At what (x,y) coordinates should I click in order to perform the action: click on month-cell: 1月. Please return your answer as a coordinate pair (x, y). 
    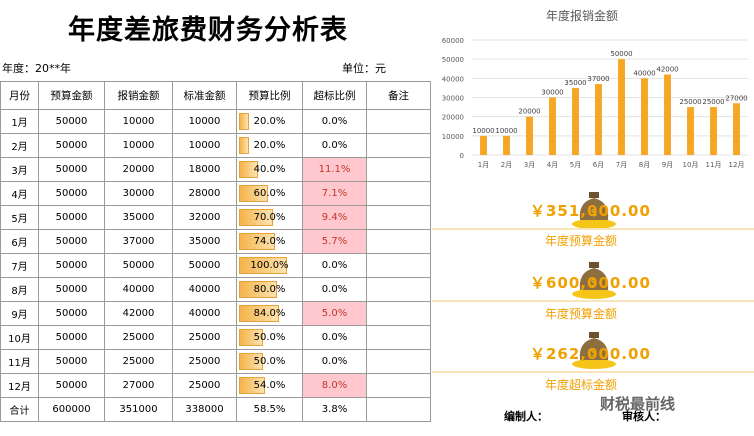
    Looking at the image, I should click on (19, 121).